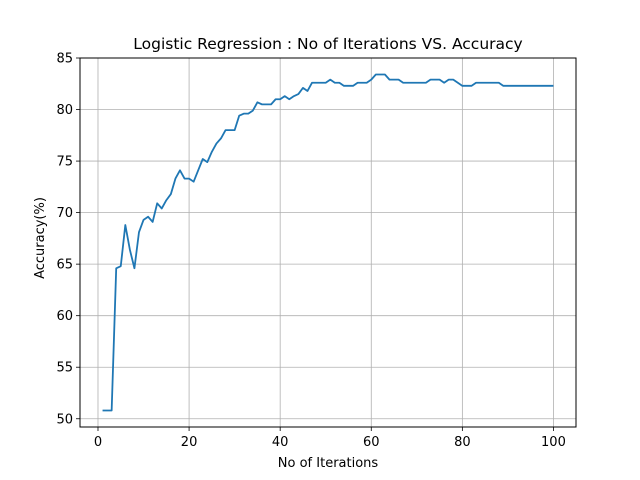  What do you see at coordinates (64, 316) in the screenshot?
I see `y-tick-label: 60` at bounding box center [64, 316].